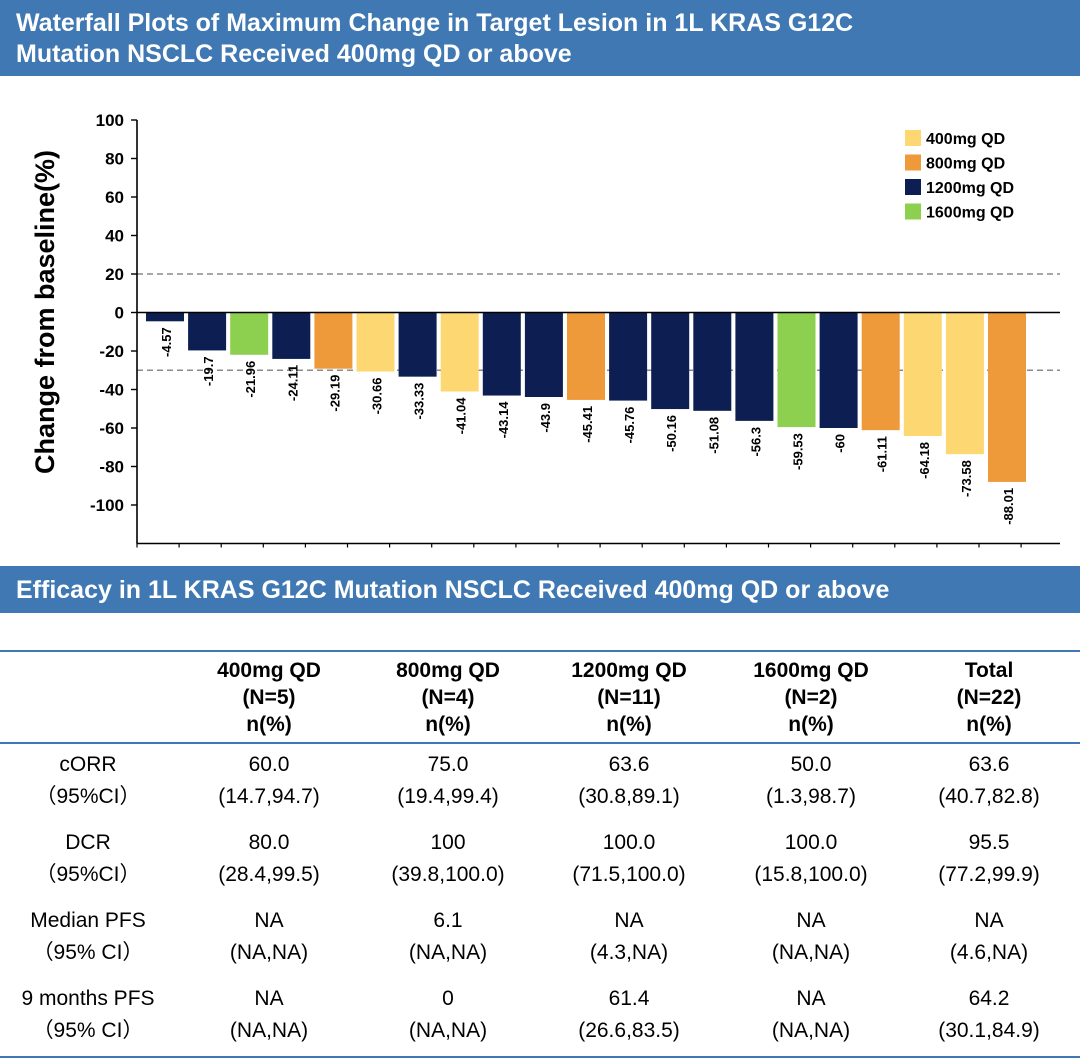 This screenshot has height=1058, width=1080. What do you see at coordinates (114, 236) in the screenshot?
I see `y-tick-label: 40` at bounding box center [114, 236].